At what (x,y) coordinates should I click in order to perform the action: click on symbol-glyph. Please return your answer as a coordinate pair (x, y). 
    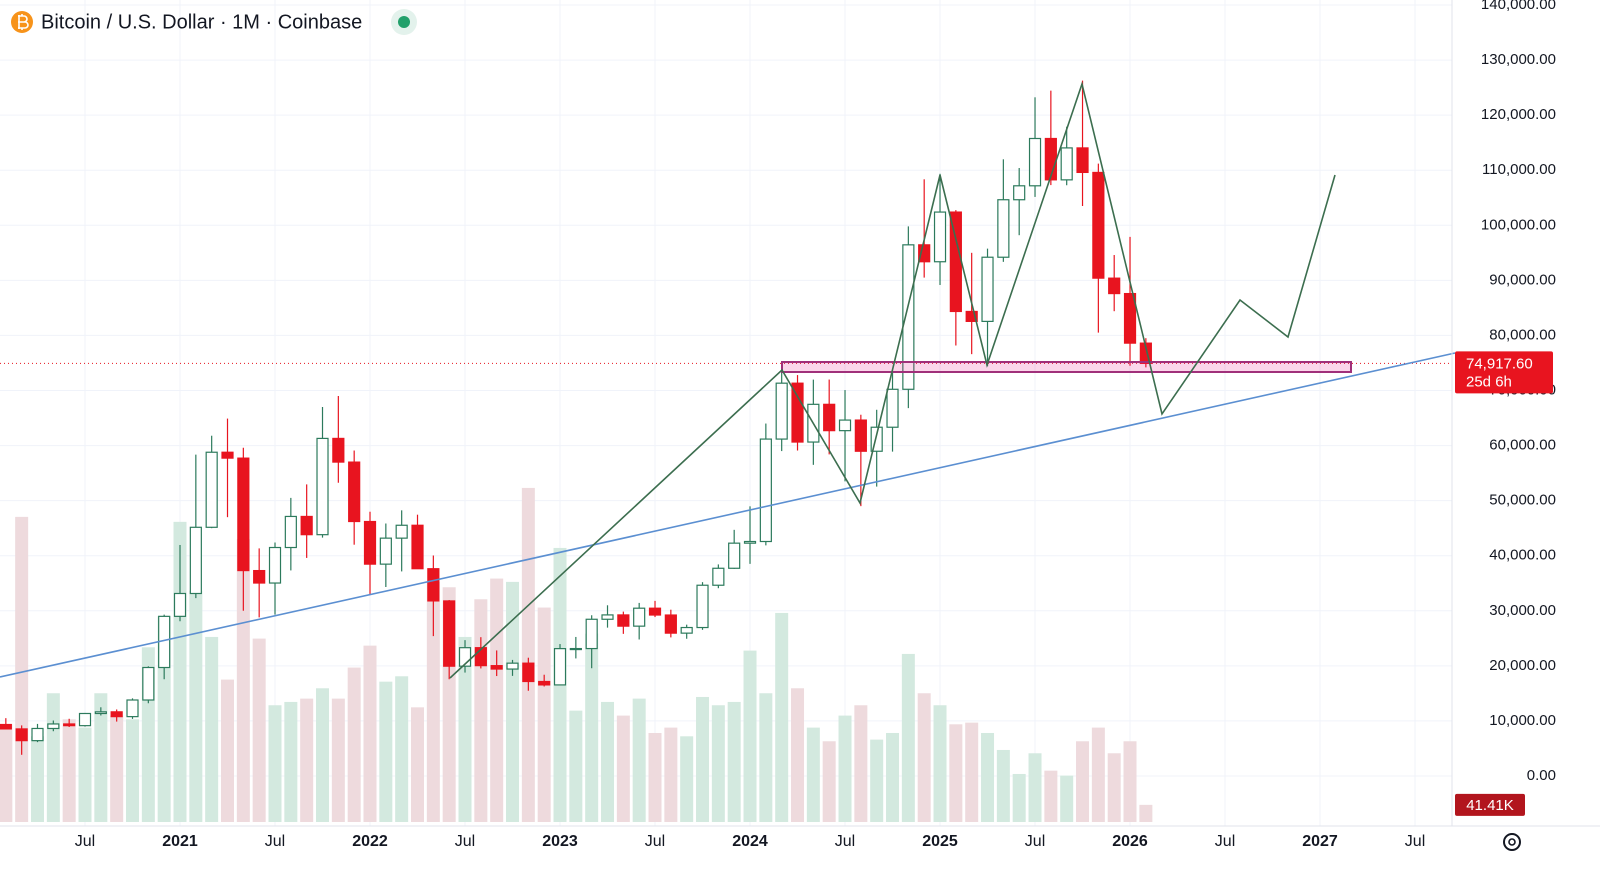
    Looking at the image, I should click on (23, 22).